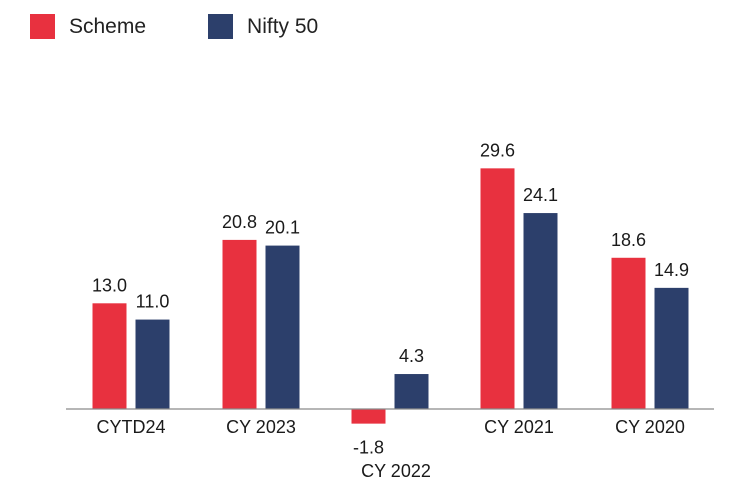  Describe the element at coordinates (283, 26) in the screenshot. I see `legend-label-nifty: Nifty 50` at that location.